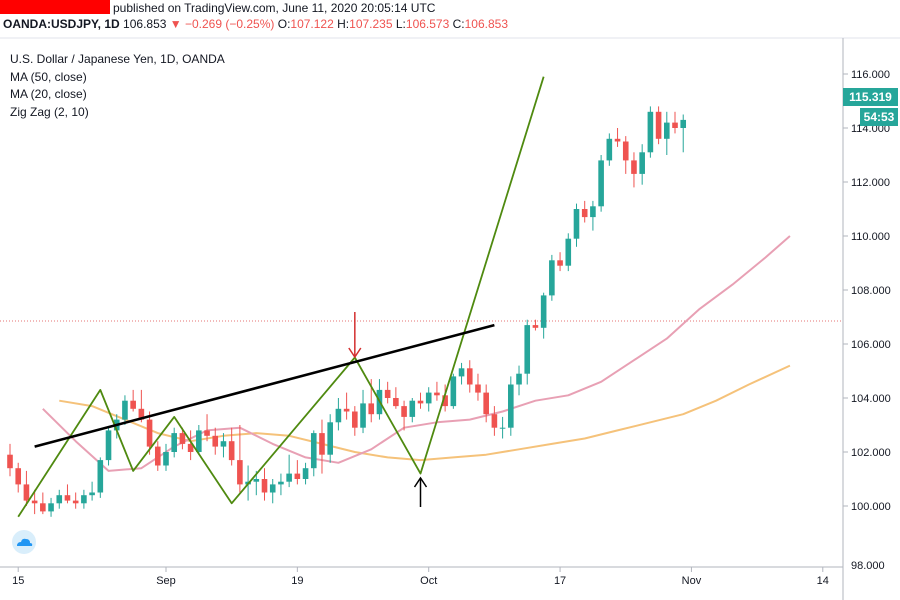 Image resolution: width=900 pixels, height=600 pixels. I want to click on x-tick-label: 14, so click(823, 581).